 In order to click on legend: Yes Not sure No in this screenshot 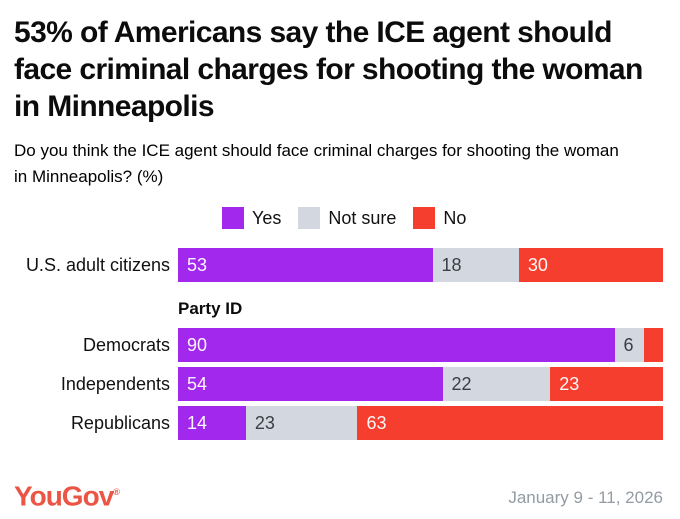, I will do `click(442, 218)`.